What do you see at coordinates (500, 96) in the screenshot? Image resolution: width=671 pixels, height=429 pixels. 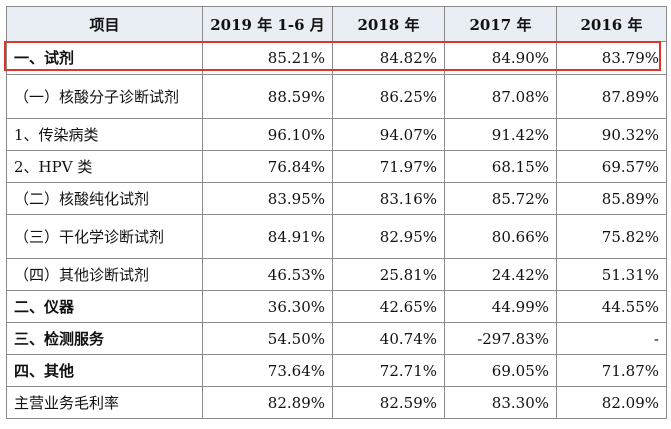 I see `cell-2017: 87.08%` at bounding box center [500, 96].